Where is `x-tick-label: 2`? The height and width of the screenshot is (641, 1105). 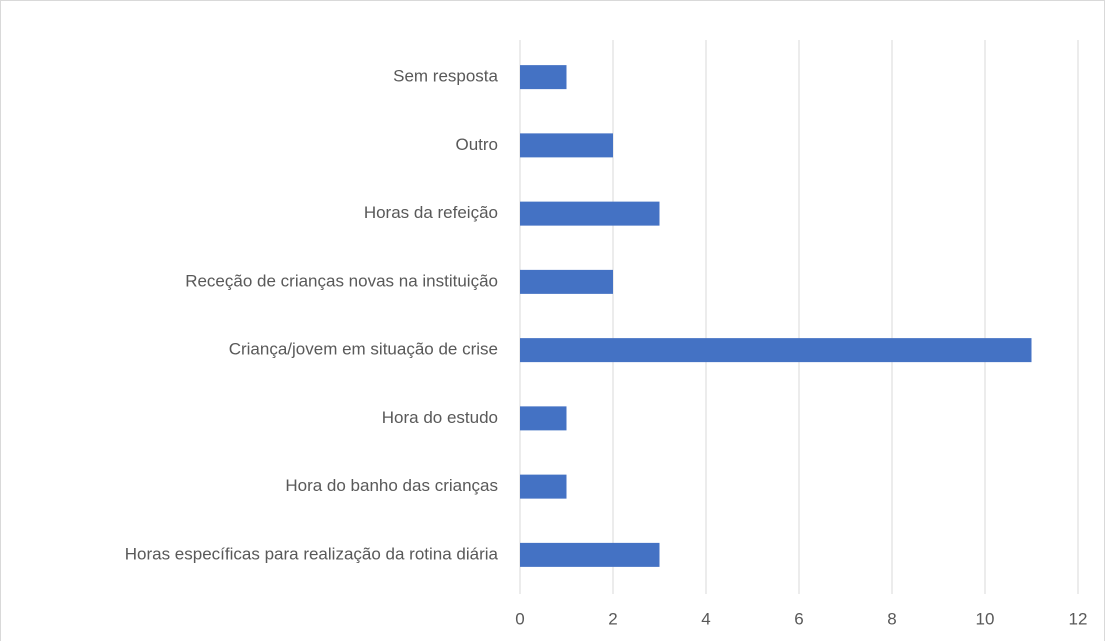
x-tick-label: 2 is located at coordinates (612, 618).